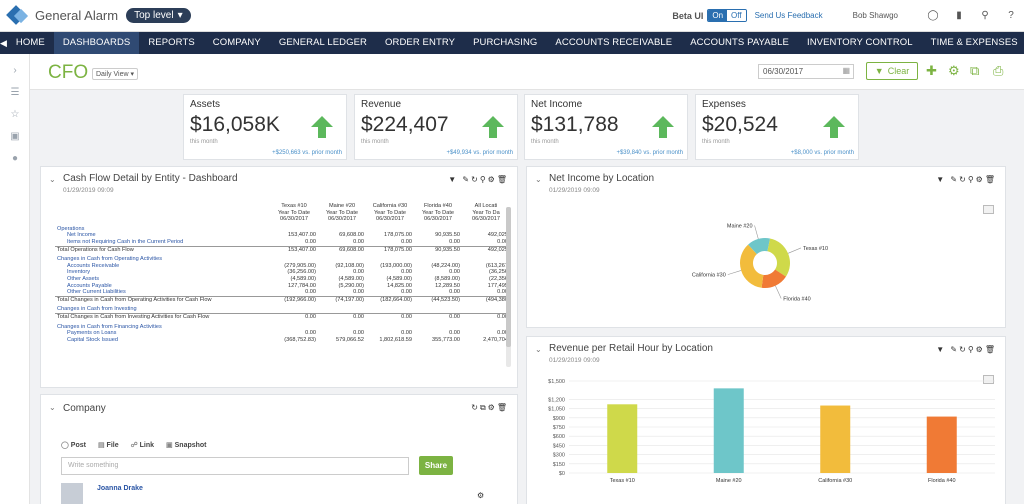 This screenshot has width=1024, height=504. I want to click on nav-item-order-entry: ORDER ENTRY, so click(420, 42).